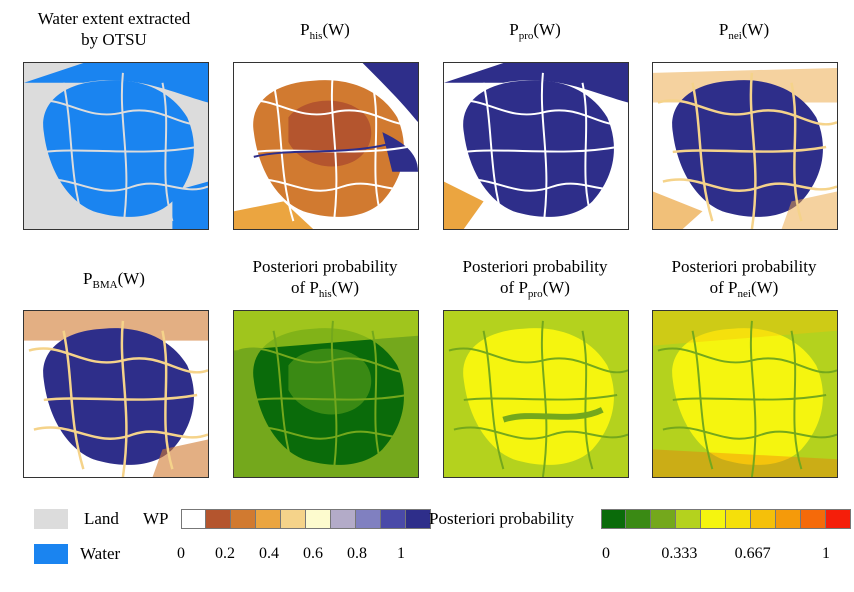 This screenshot has height=592, width=854. I want to click on pp-tick-1: 0.333, so click(679, 553).